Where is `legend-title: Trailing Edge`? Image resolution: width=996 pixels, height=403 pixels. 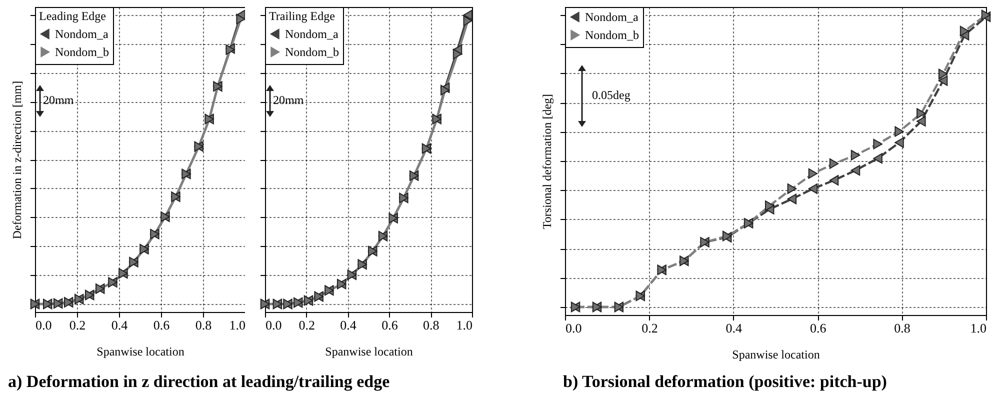 legend-title: Trailing Edge is located at coordinates (302, 16).